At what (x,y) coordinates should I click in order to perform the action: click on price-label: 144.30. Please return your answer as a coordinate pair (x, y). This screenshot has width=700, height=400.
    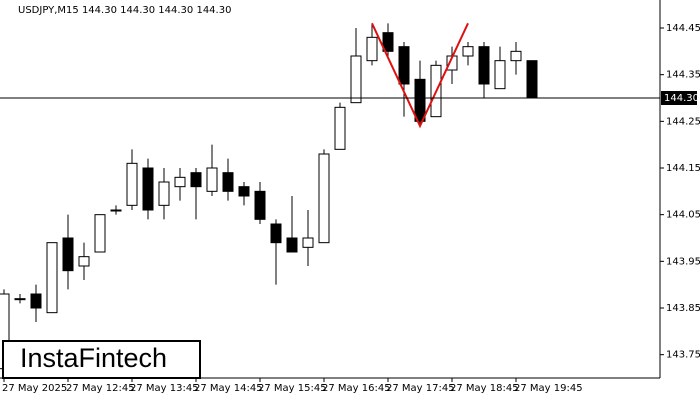
    Looking at the image, I should click on (681, 98).